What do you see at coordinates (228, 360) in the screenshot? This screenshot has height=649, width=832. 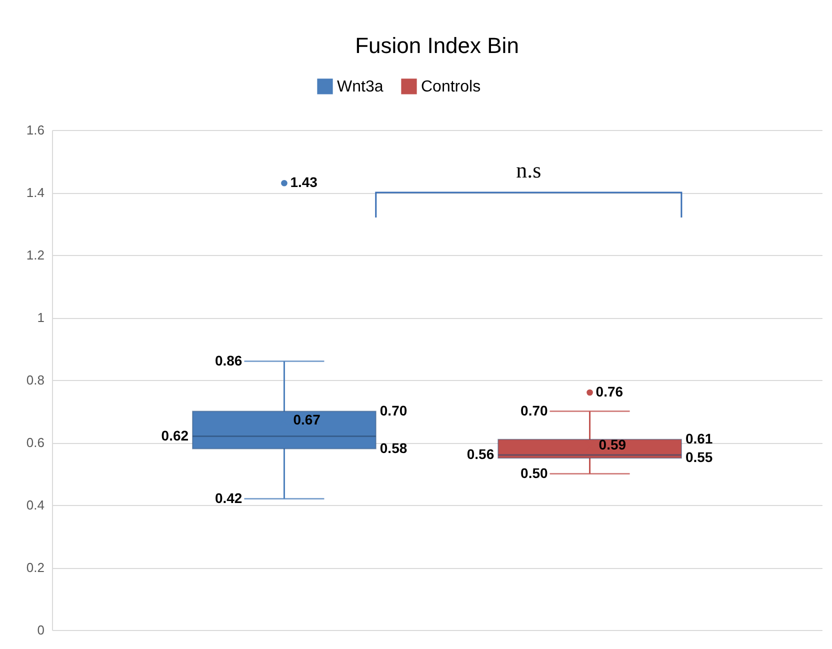 I see `annotation: 0.86` at bounding box center [228, 360].